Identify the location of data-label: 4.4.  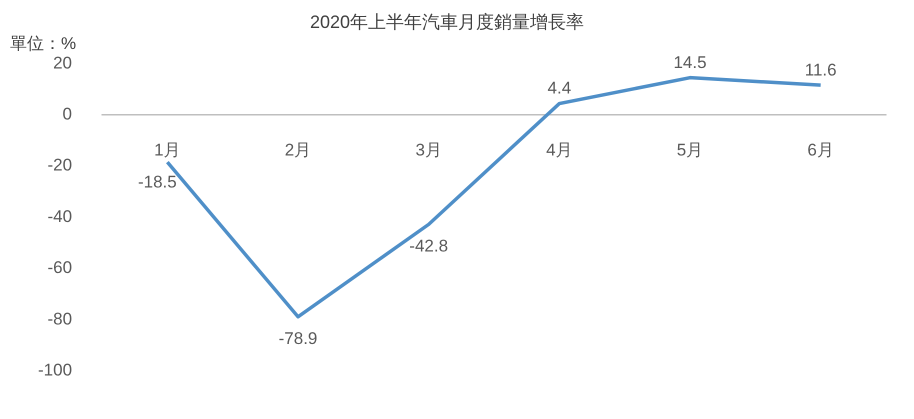
(560, 88).